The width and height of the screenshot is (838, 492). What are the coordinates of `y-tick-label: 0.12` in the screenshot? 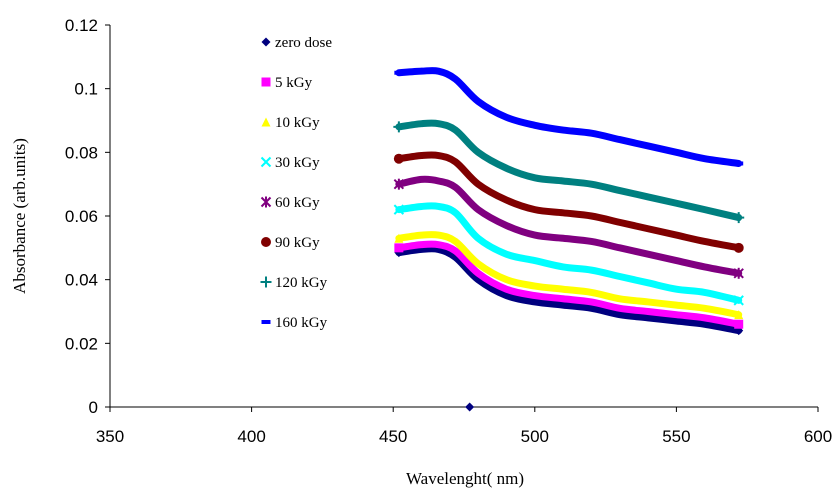 It's located at (81, 25).